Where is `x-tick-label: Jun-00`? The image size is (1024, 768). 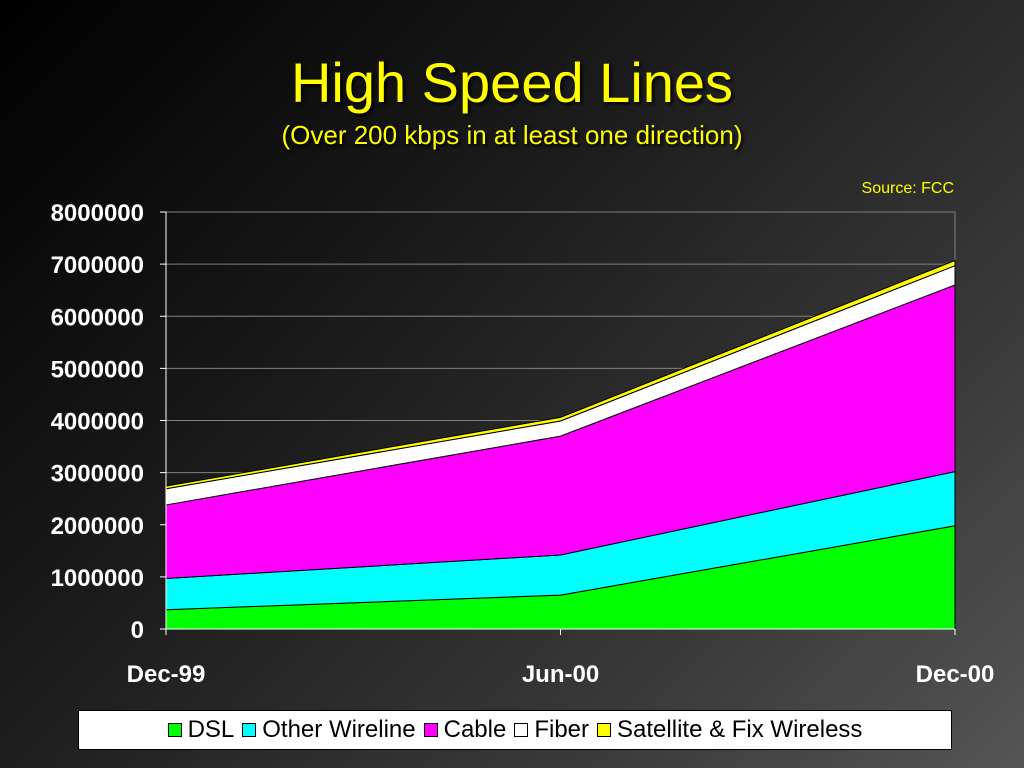
x-tick-label: Jun-00 is located at coordinates (560, 674).